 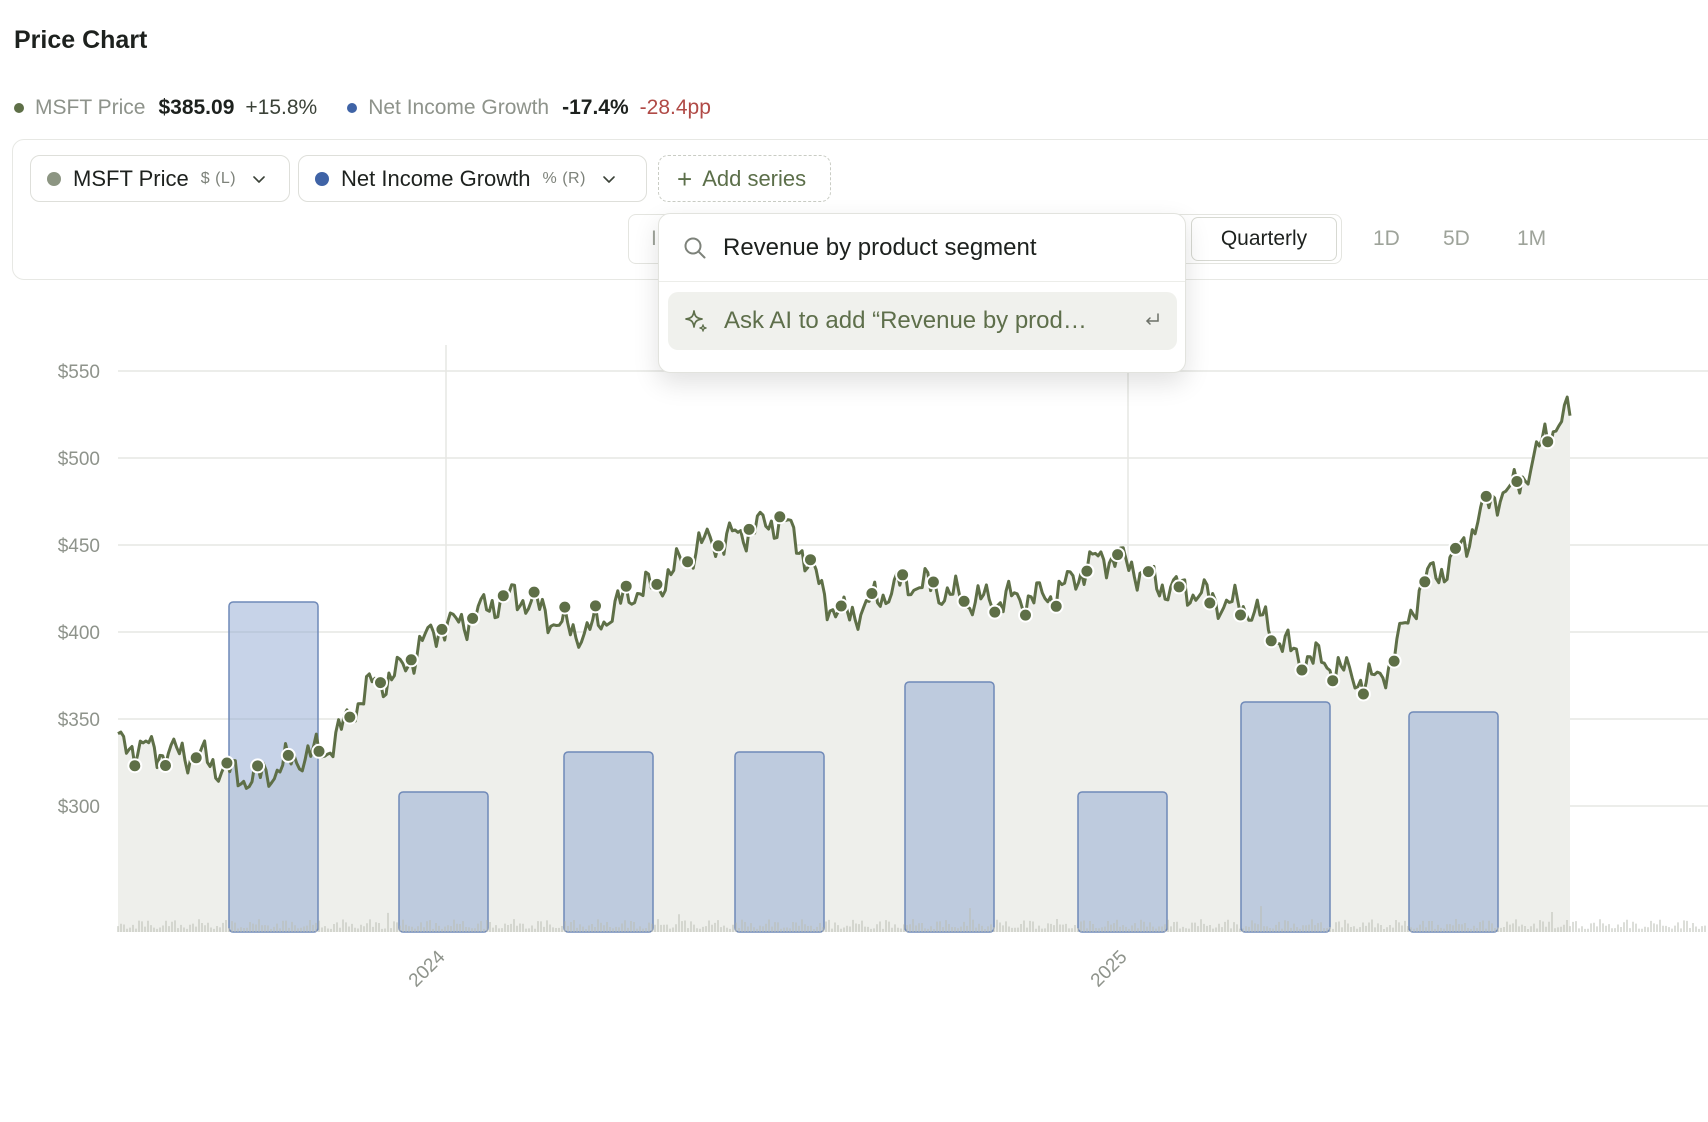 I want to click on series-search-input, so click(x=943, y=247).